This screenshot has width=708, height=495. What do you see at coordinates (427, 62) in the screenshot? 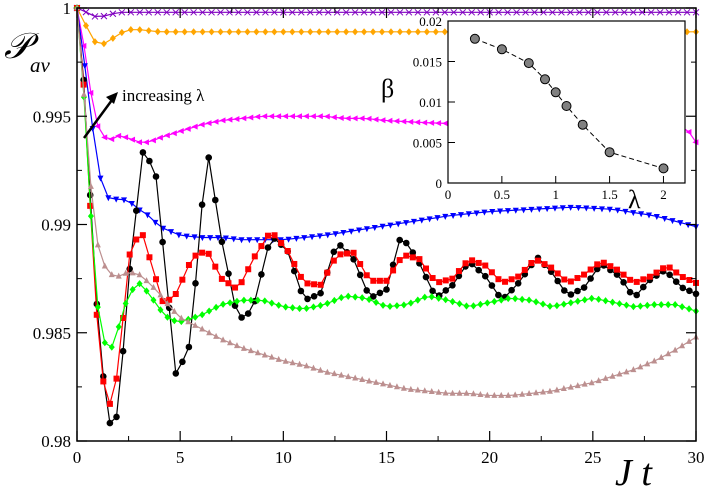
I see `inset-y-tick-label: 0.015` at bounding box center [427, 62].